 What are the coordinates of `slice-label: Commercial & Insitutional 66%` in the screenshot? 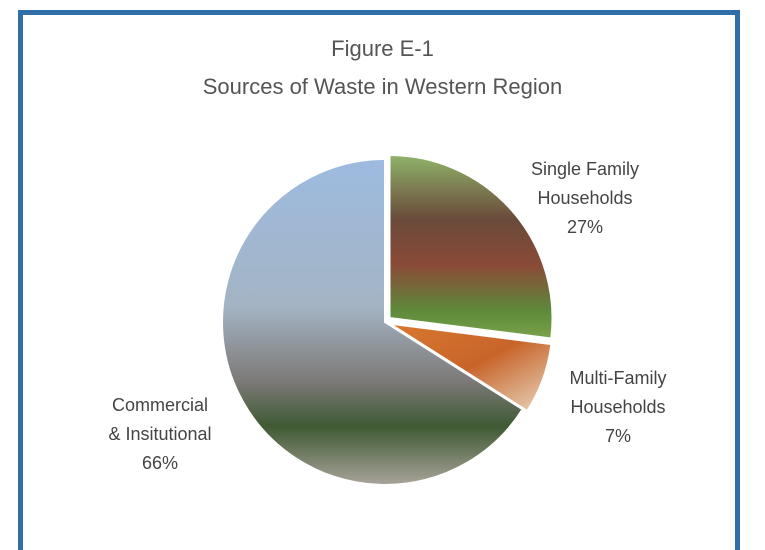 It's located at (160, 434).